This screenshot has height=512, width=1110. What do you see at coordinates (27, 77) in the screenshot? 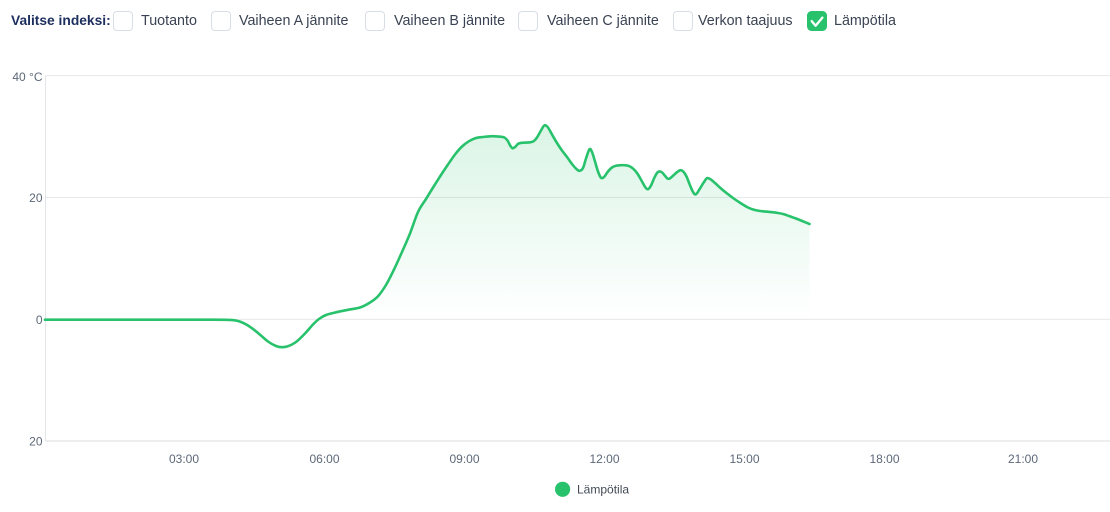
I see `svg-text: 40 °C` at bounding box center [27, 77].